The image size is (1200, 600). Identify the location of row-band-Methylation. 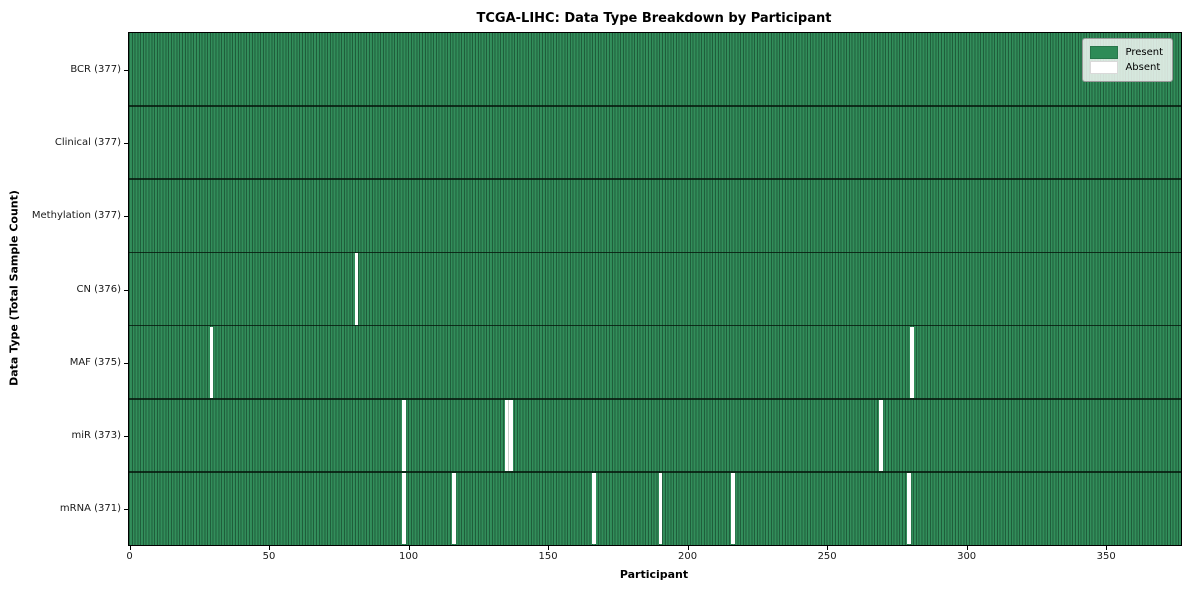
(655, 216).